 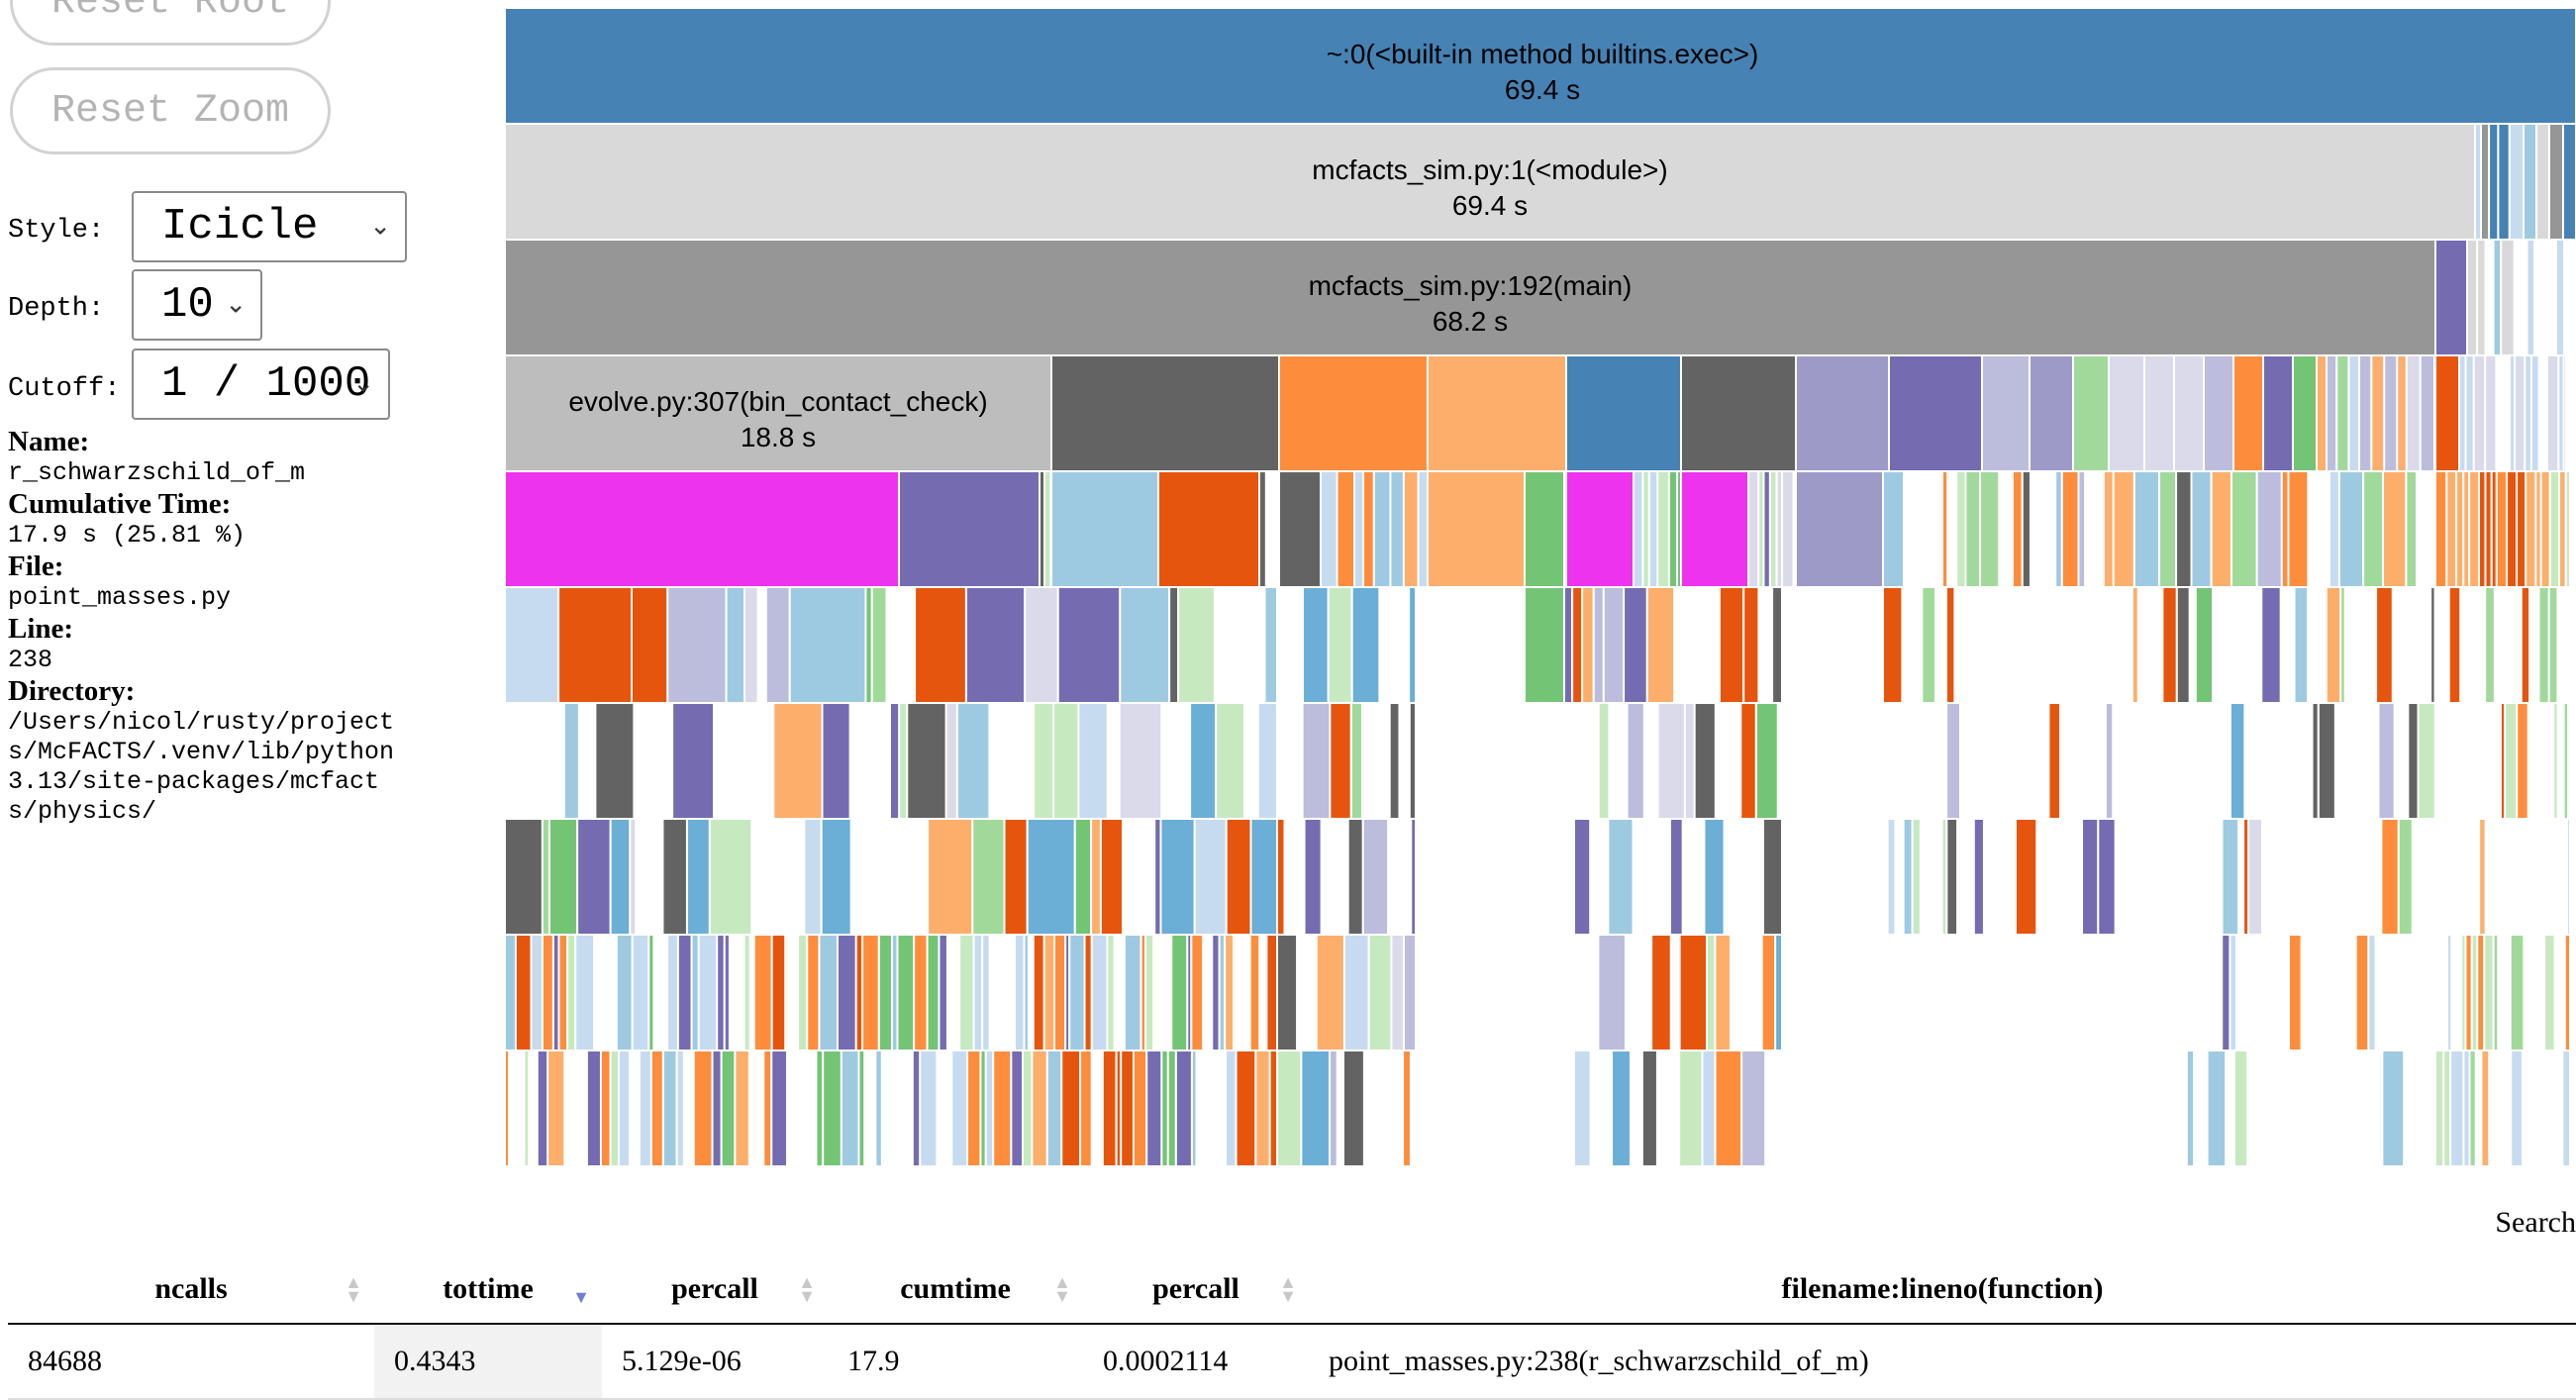 What do you see at coordinates (261, 384) in the screenshot?
I see `cutoff-select: 1 / 1000 ⌄` at bounding box center [261, 384].